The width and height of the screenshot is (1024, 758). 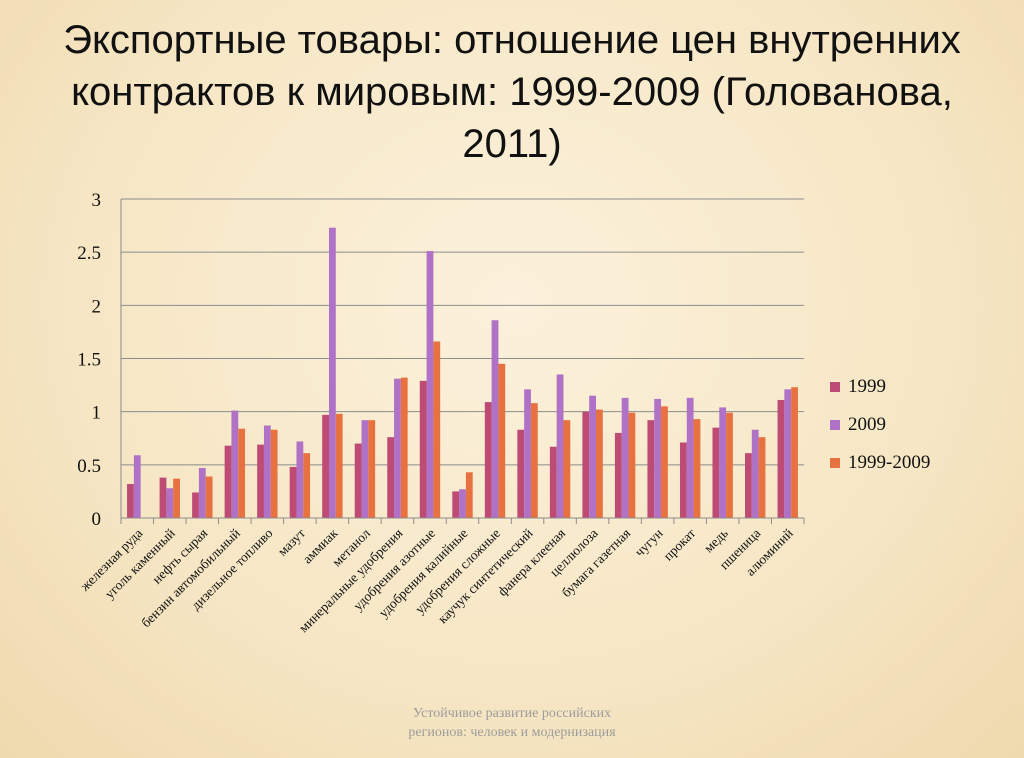 What do you see at coordinates (97, 306) in the screenshot?
I see `y-tick-label: 2` at bounding box center [97, 306].